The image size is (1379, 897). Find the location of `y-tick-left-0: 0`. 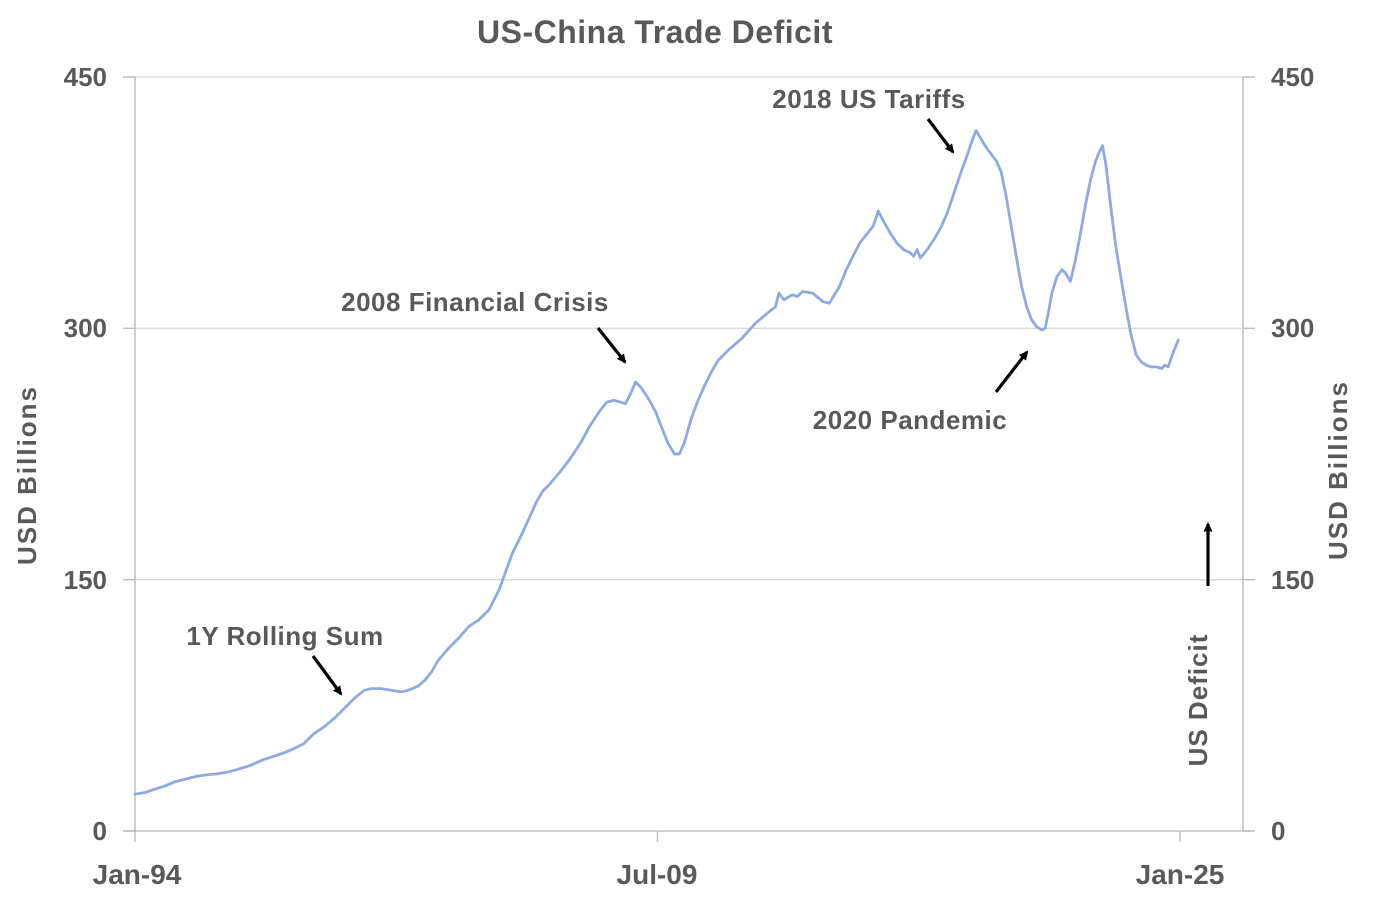

y-tick-left-0: 0 is located at coordinates (100, 831).